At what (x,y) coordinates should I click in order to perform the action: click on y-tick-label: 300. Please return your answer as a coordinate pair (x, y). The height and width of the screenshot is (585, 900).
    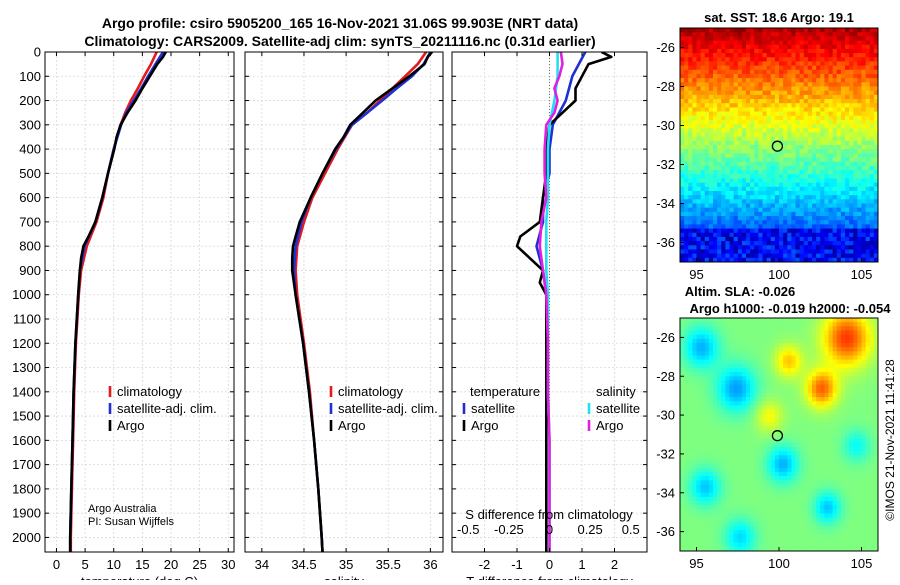
    Looking at the image, I should click on (30, 124).